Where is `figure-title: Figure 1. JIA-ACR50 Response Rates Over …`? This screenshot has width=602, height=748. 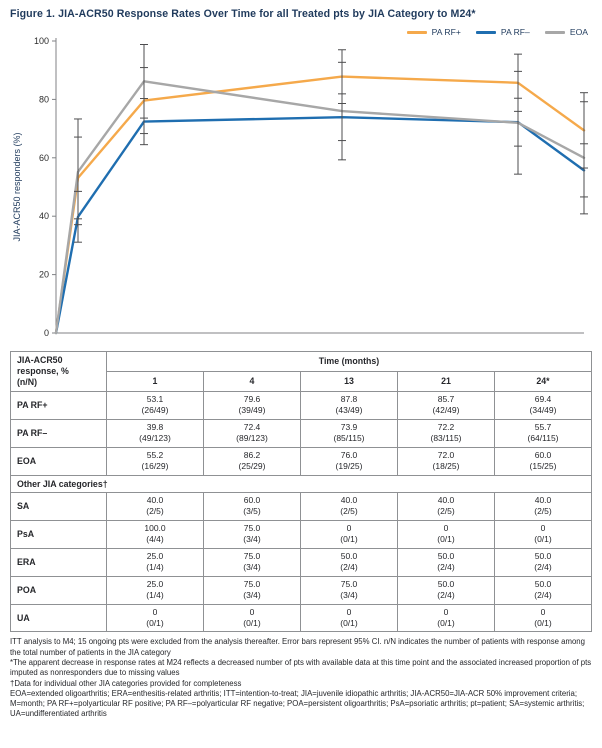
figure-title: Figure 1. JIA-ACR50 Response Rates Over … is located at coordinates (243, 14).